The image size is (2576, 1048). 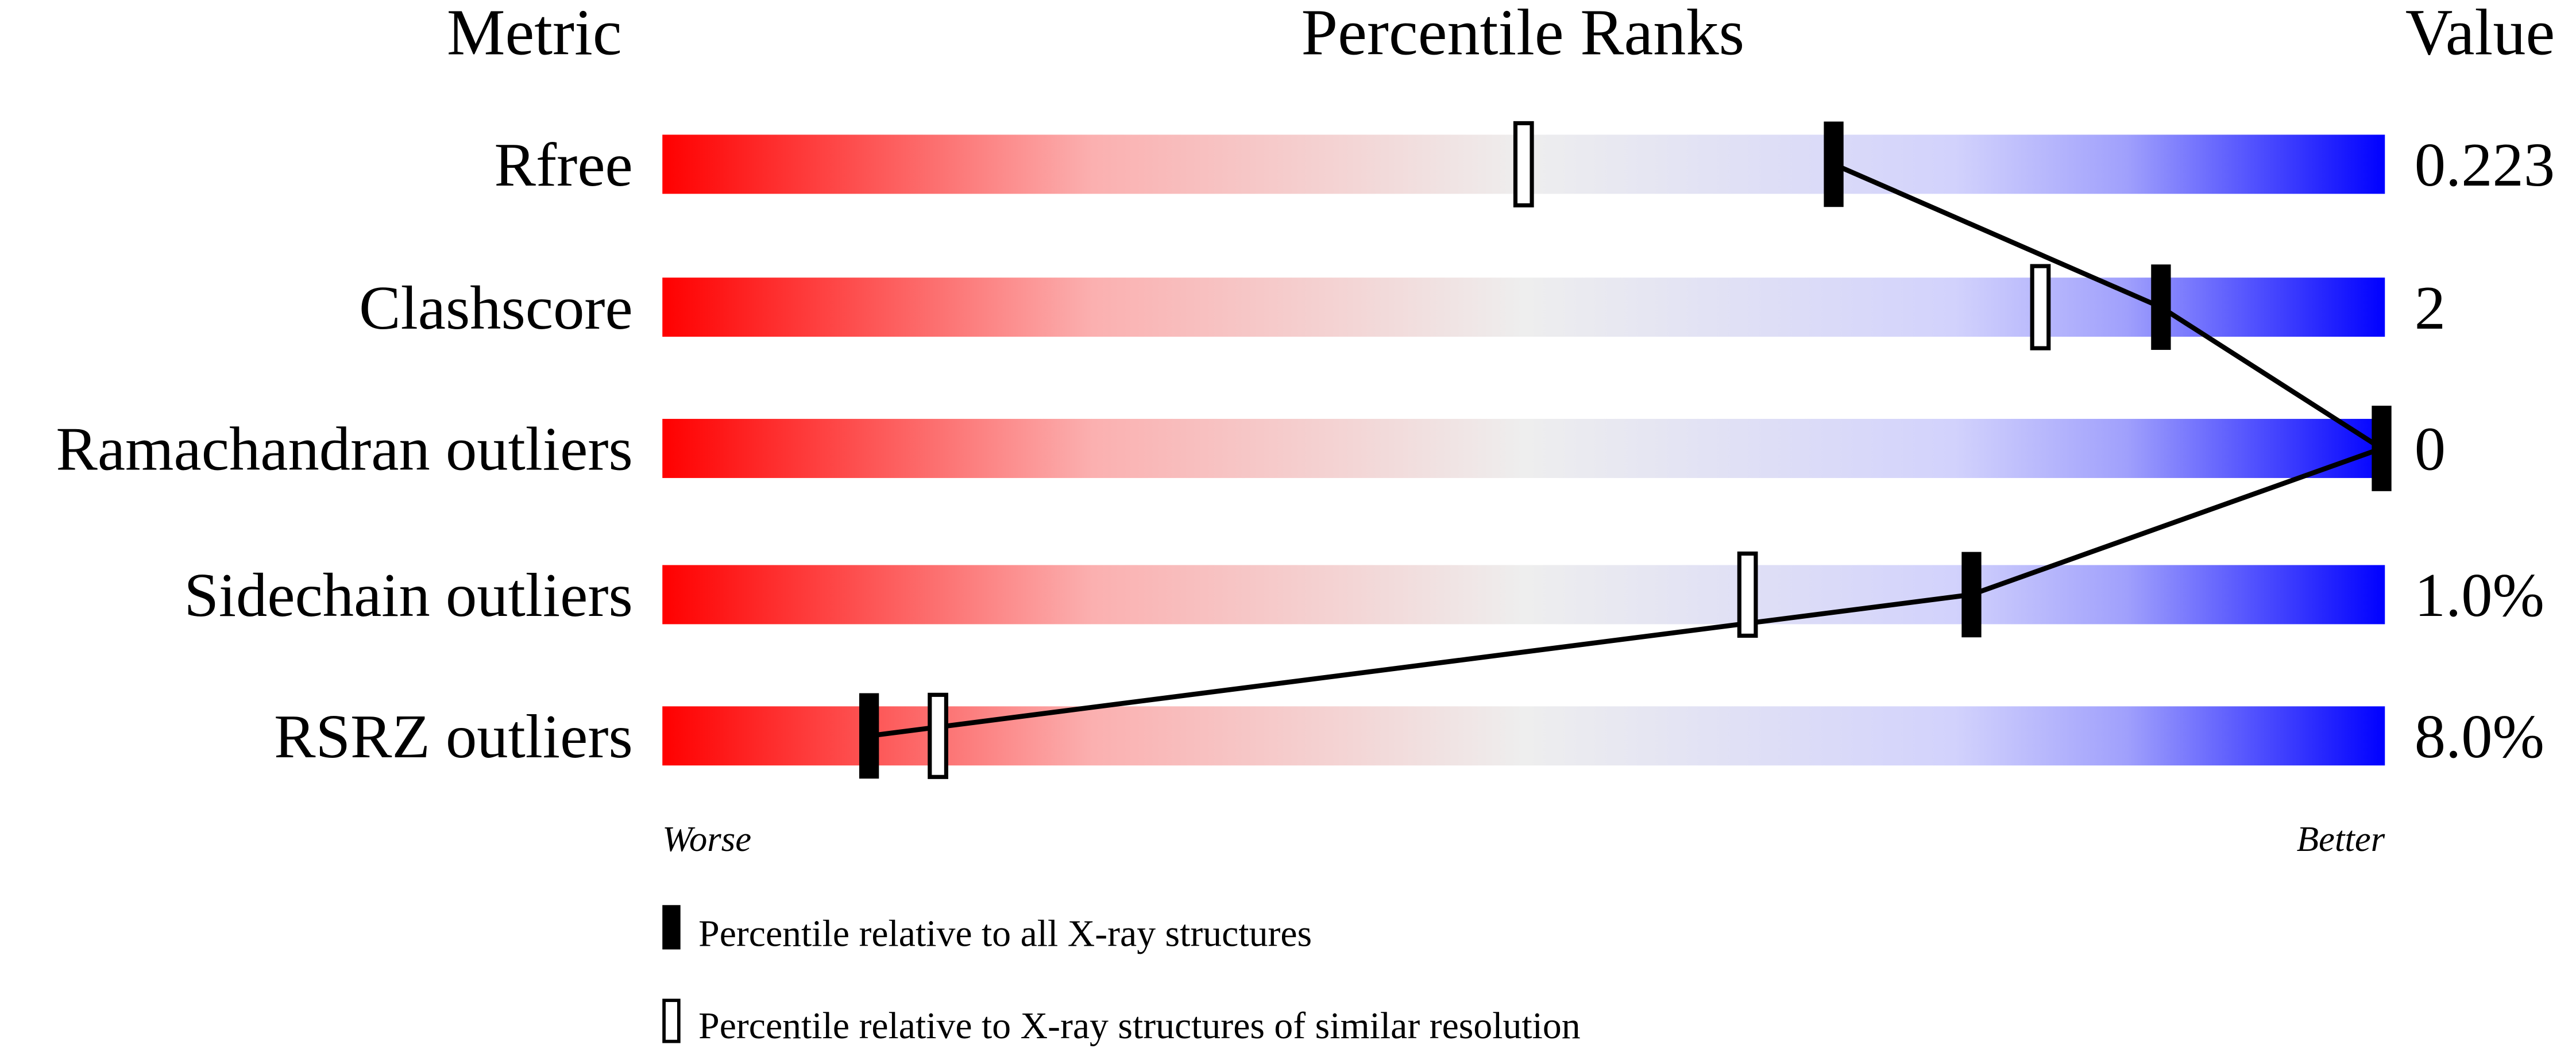 What do you see at coordinates (2430, 307) in the screenshot?
I see `metric-value: 2` at bounding box center [2430, 307].